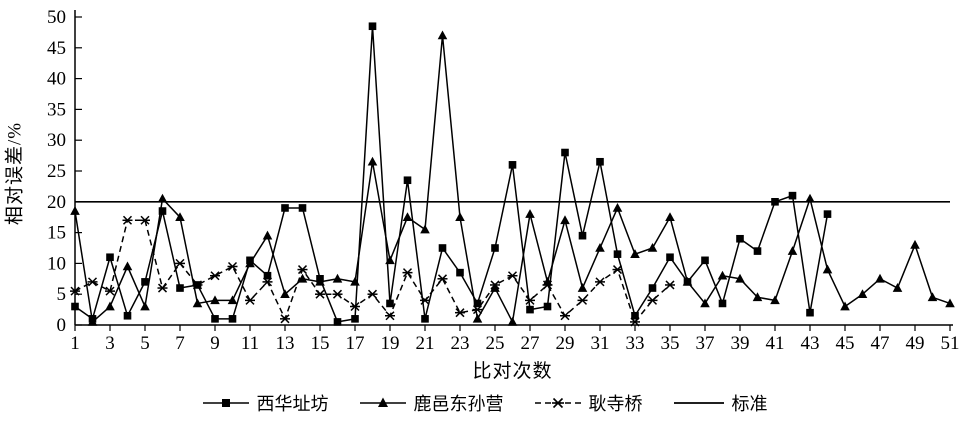 Image resolution: width=969 pixels, height=423 pixels. Describe the element at coordinates (292, 404) in the screenshot. I see `legend-label: 西华址坊` at that location.